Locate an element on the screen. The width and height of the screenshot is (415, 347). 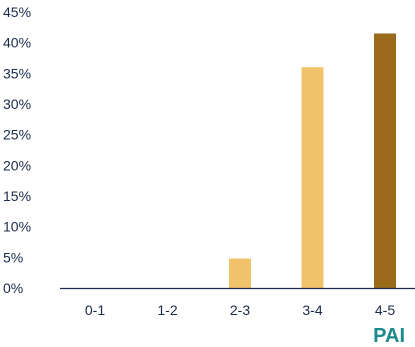
y-tick-label: 25% is located at coordinates (17, 135).